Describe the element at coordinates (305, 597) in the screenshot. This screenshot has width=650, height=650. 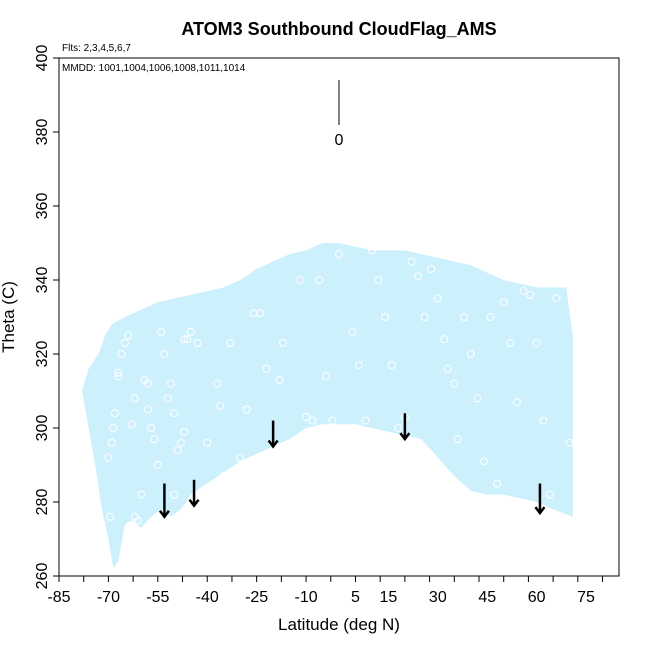
I see `x-tick-label: -10` at that location.